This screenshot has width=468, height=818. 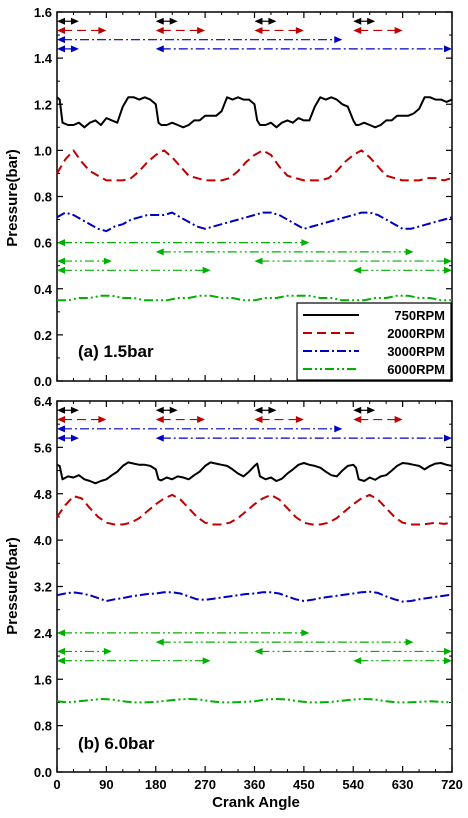 What do you see at coordinates (43, 381) in the screenshot?
I see `panel-0-ytick-label: 0.0` at bounding box center [43, 381].